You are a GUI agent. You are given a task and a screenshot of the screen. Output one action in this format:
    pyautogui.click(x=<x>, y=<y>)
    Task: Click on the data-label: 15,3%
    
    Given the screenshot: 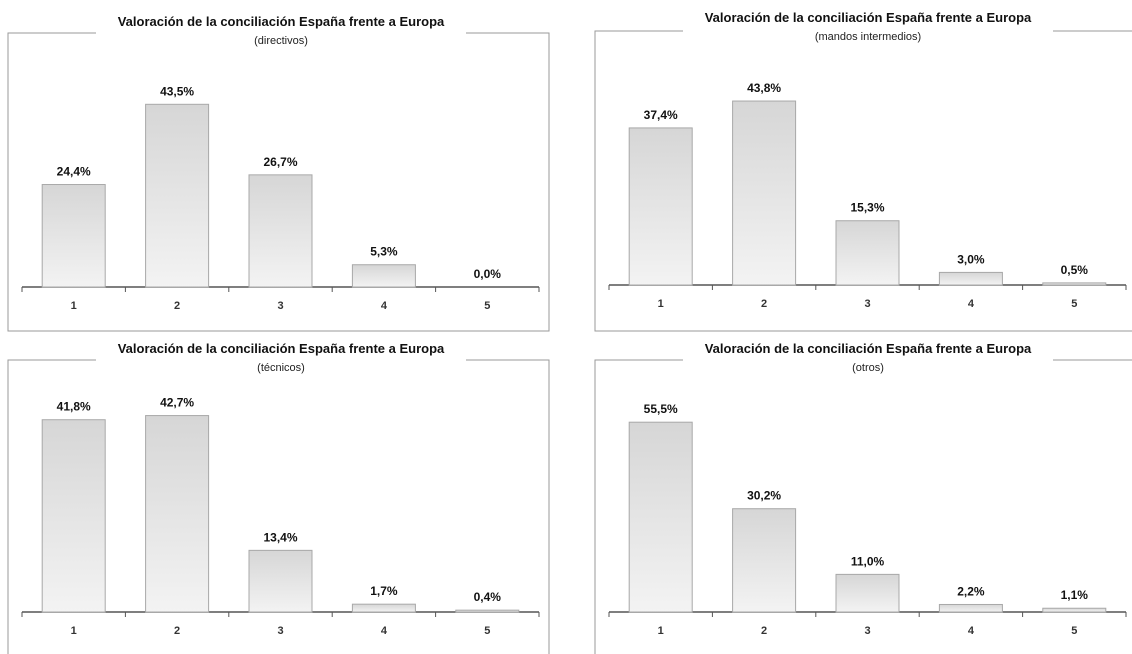 What is the action you would take?
    pyautogui.click(x=867, y=208)
    